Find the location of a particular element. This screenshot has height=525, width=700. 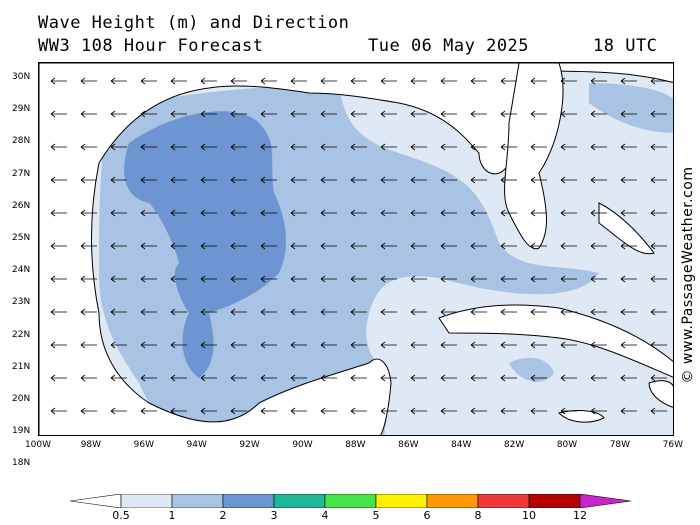

legend-label: 2 is located at coordinates (223, 515).